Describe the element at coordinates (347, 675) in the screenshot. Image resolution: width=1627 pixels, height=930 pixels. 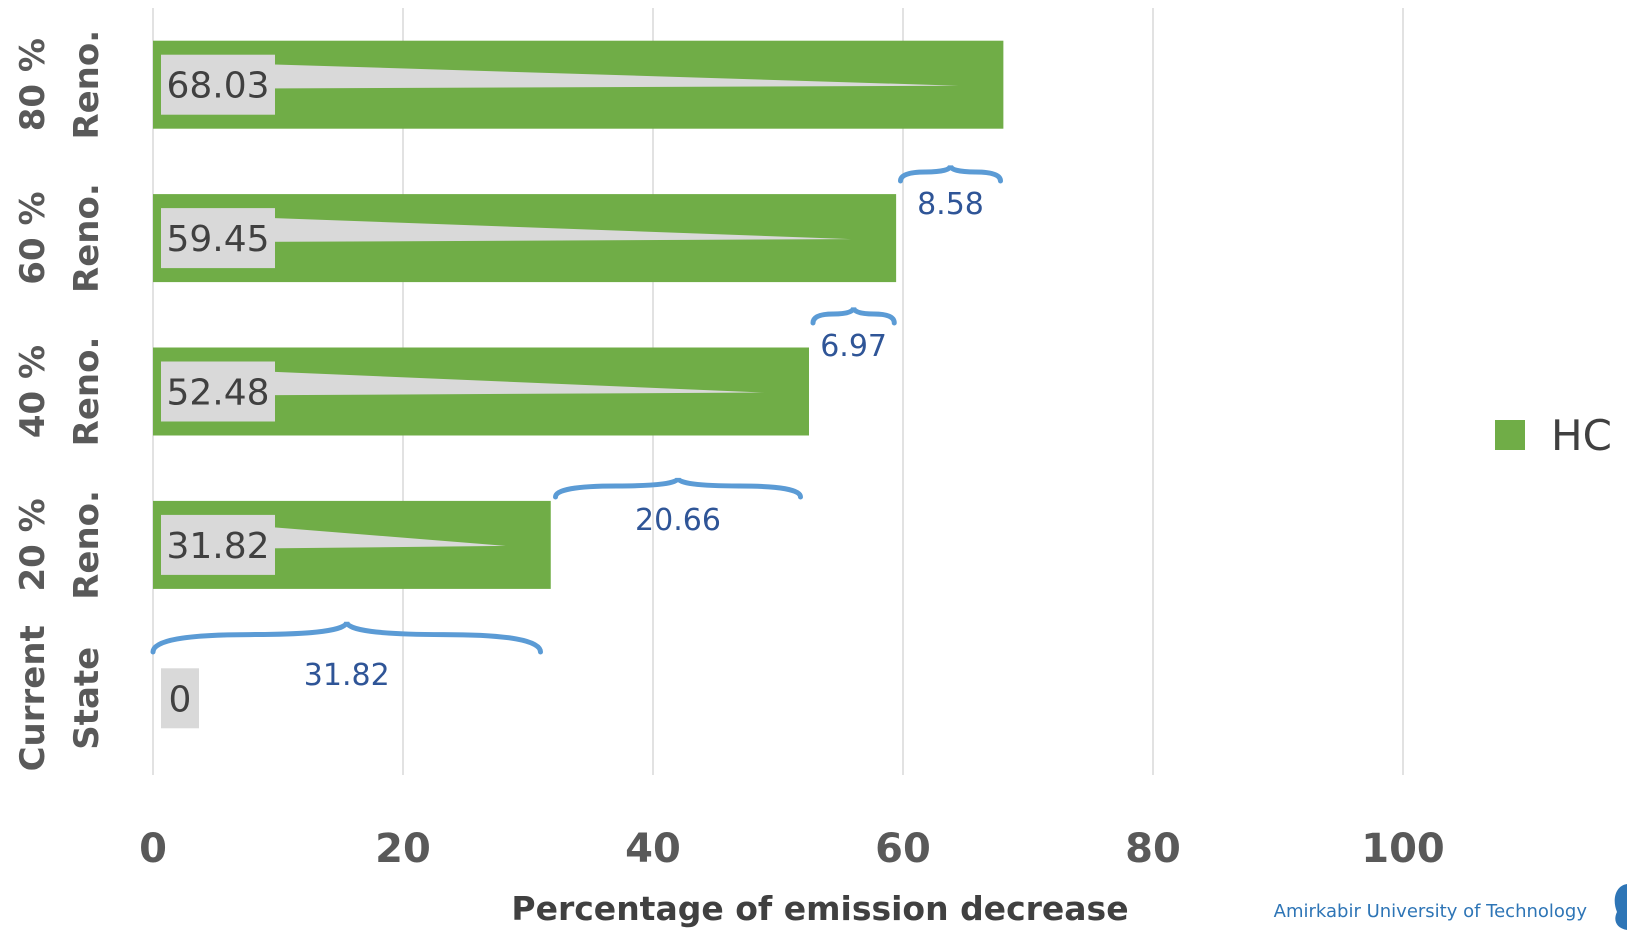
I see `increment-label-0: 31.82` at that location.